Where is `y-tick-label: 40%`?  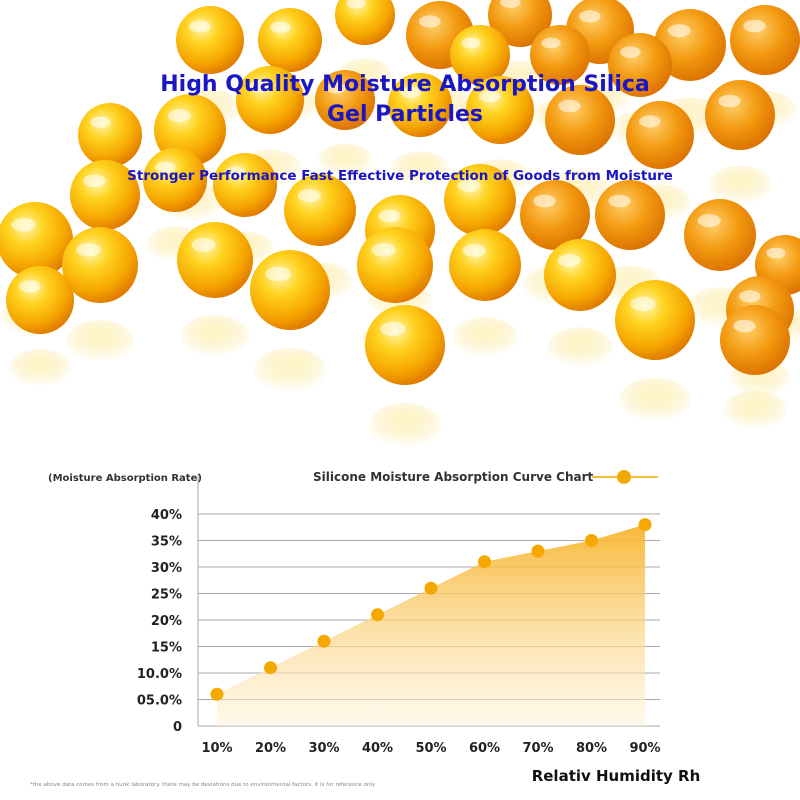
y-tick-label: 40% is located at coordinates (166, 515).